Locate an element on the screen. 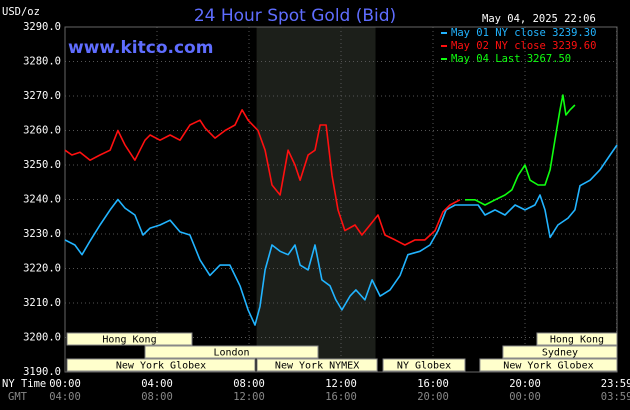  y-tick-label: 3190.0 is located at coordinates (42, 372).